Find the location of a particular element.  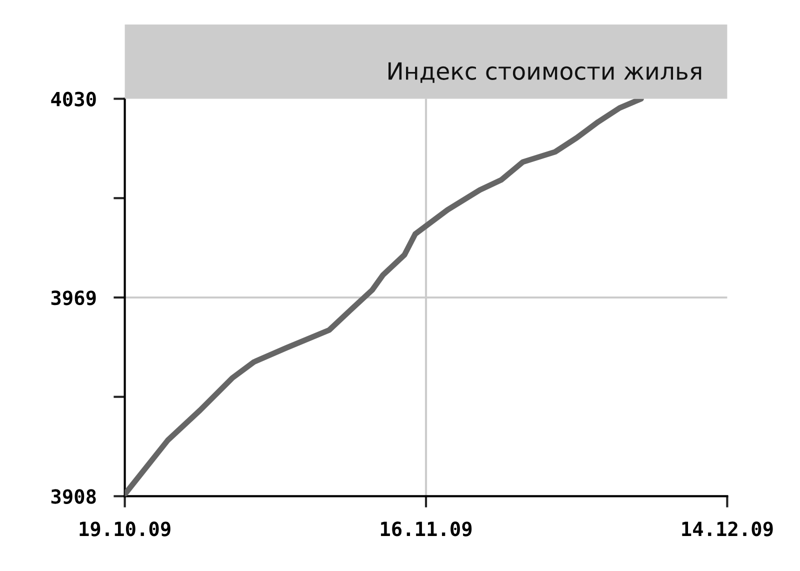

x-tick-label: 19.10.09 is located at coordinates (125, 529).